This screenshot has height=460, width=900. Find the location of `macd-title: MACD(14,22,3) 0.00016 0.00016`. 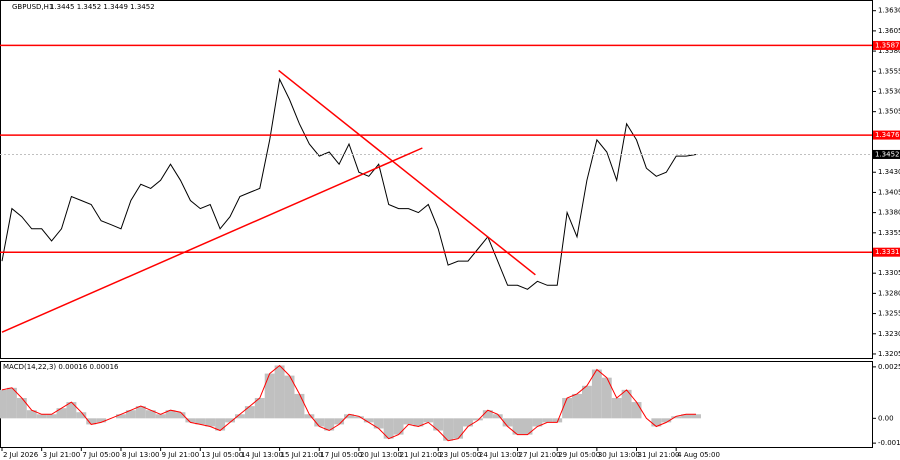

macd-title: MACD(14,22,3) 0.00016 0.00016 is located at coordinates (61, 367).